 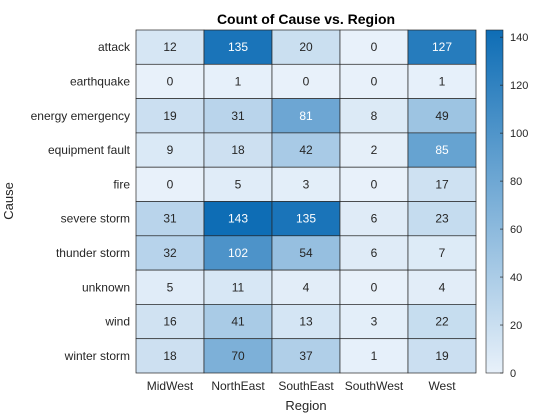 I want to click on colorbar-tick-label: 120, so click(x=519, y=86).